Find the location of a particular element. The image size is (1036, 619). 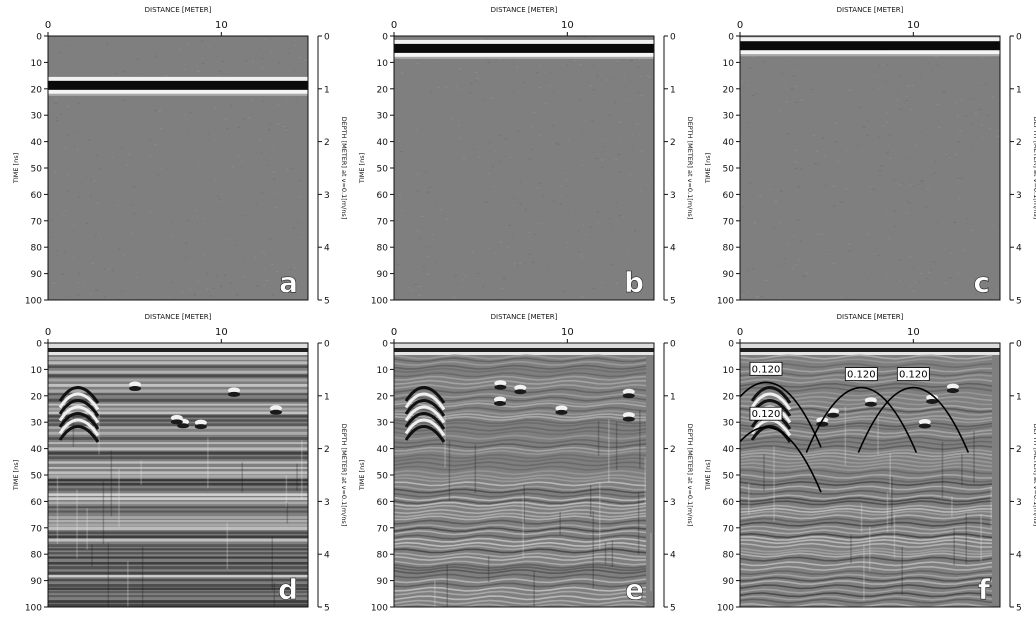

hyperbola-velocity-label: 0.120 is located at coordinates (861, 375).